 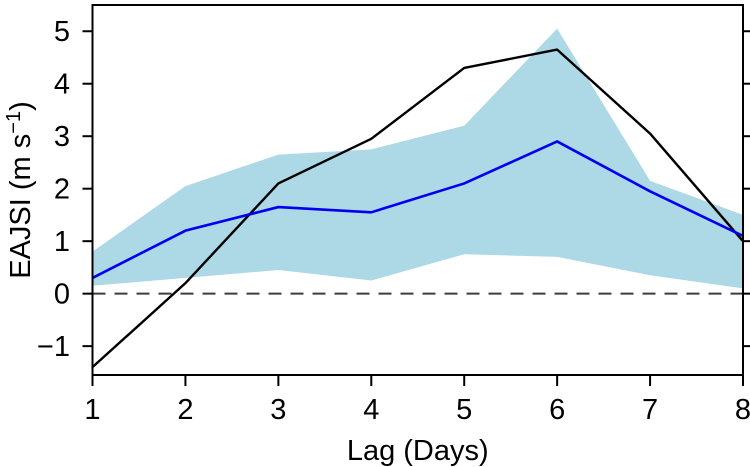 What do you see at coordinates (557, 410) in the screenshot?
I see `x-tick-label: 6` at bounding box center [557, 410].